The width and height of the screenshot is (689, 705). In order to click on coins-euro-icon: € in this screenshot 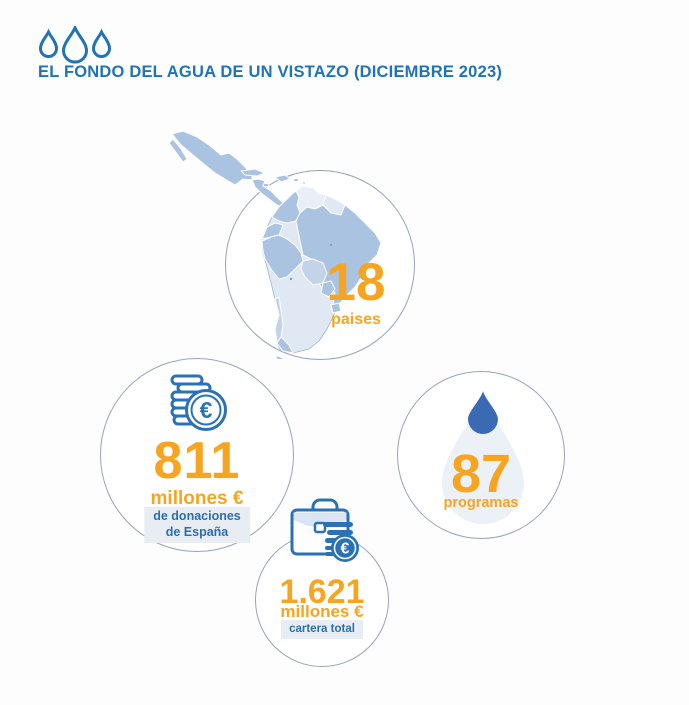, I will do `click(198, 402)`.